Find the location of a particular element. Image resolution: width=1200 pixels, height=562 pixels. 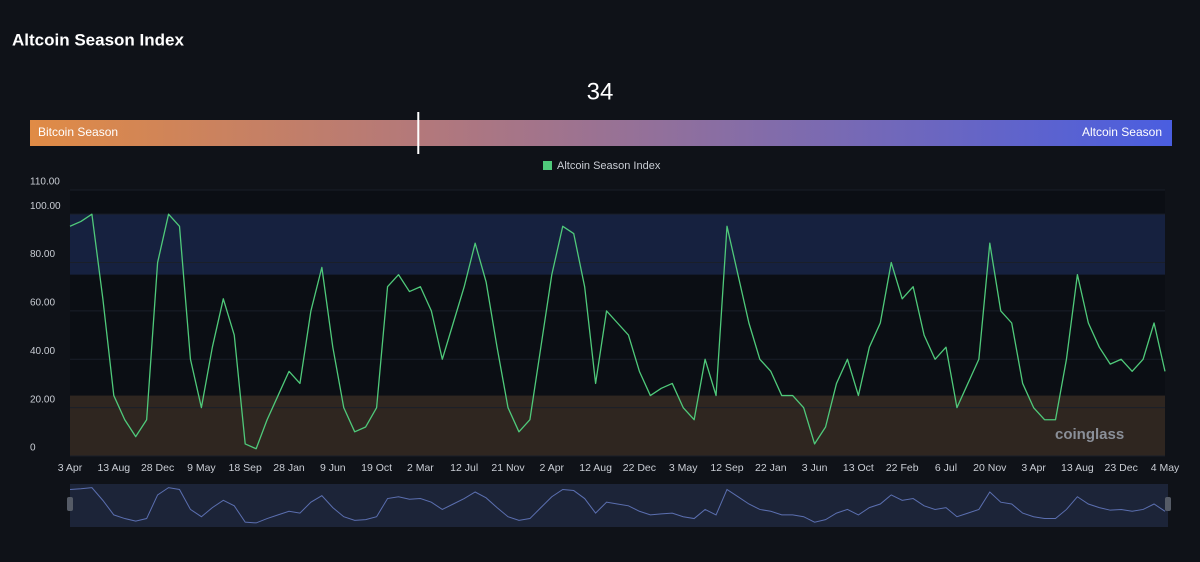

y-tick-label: 100.00 is located at coordinates (45, 206).